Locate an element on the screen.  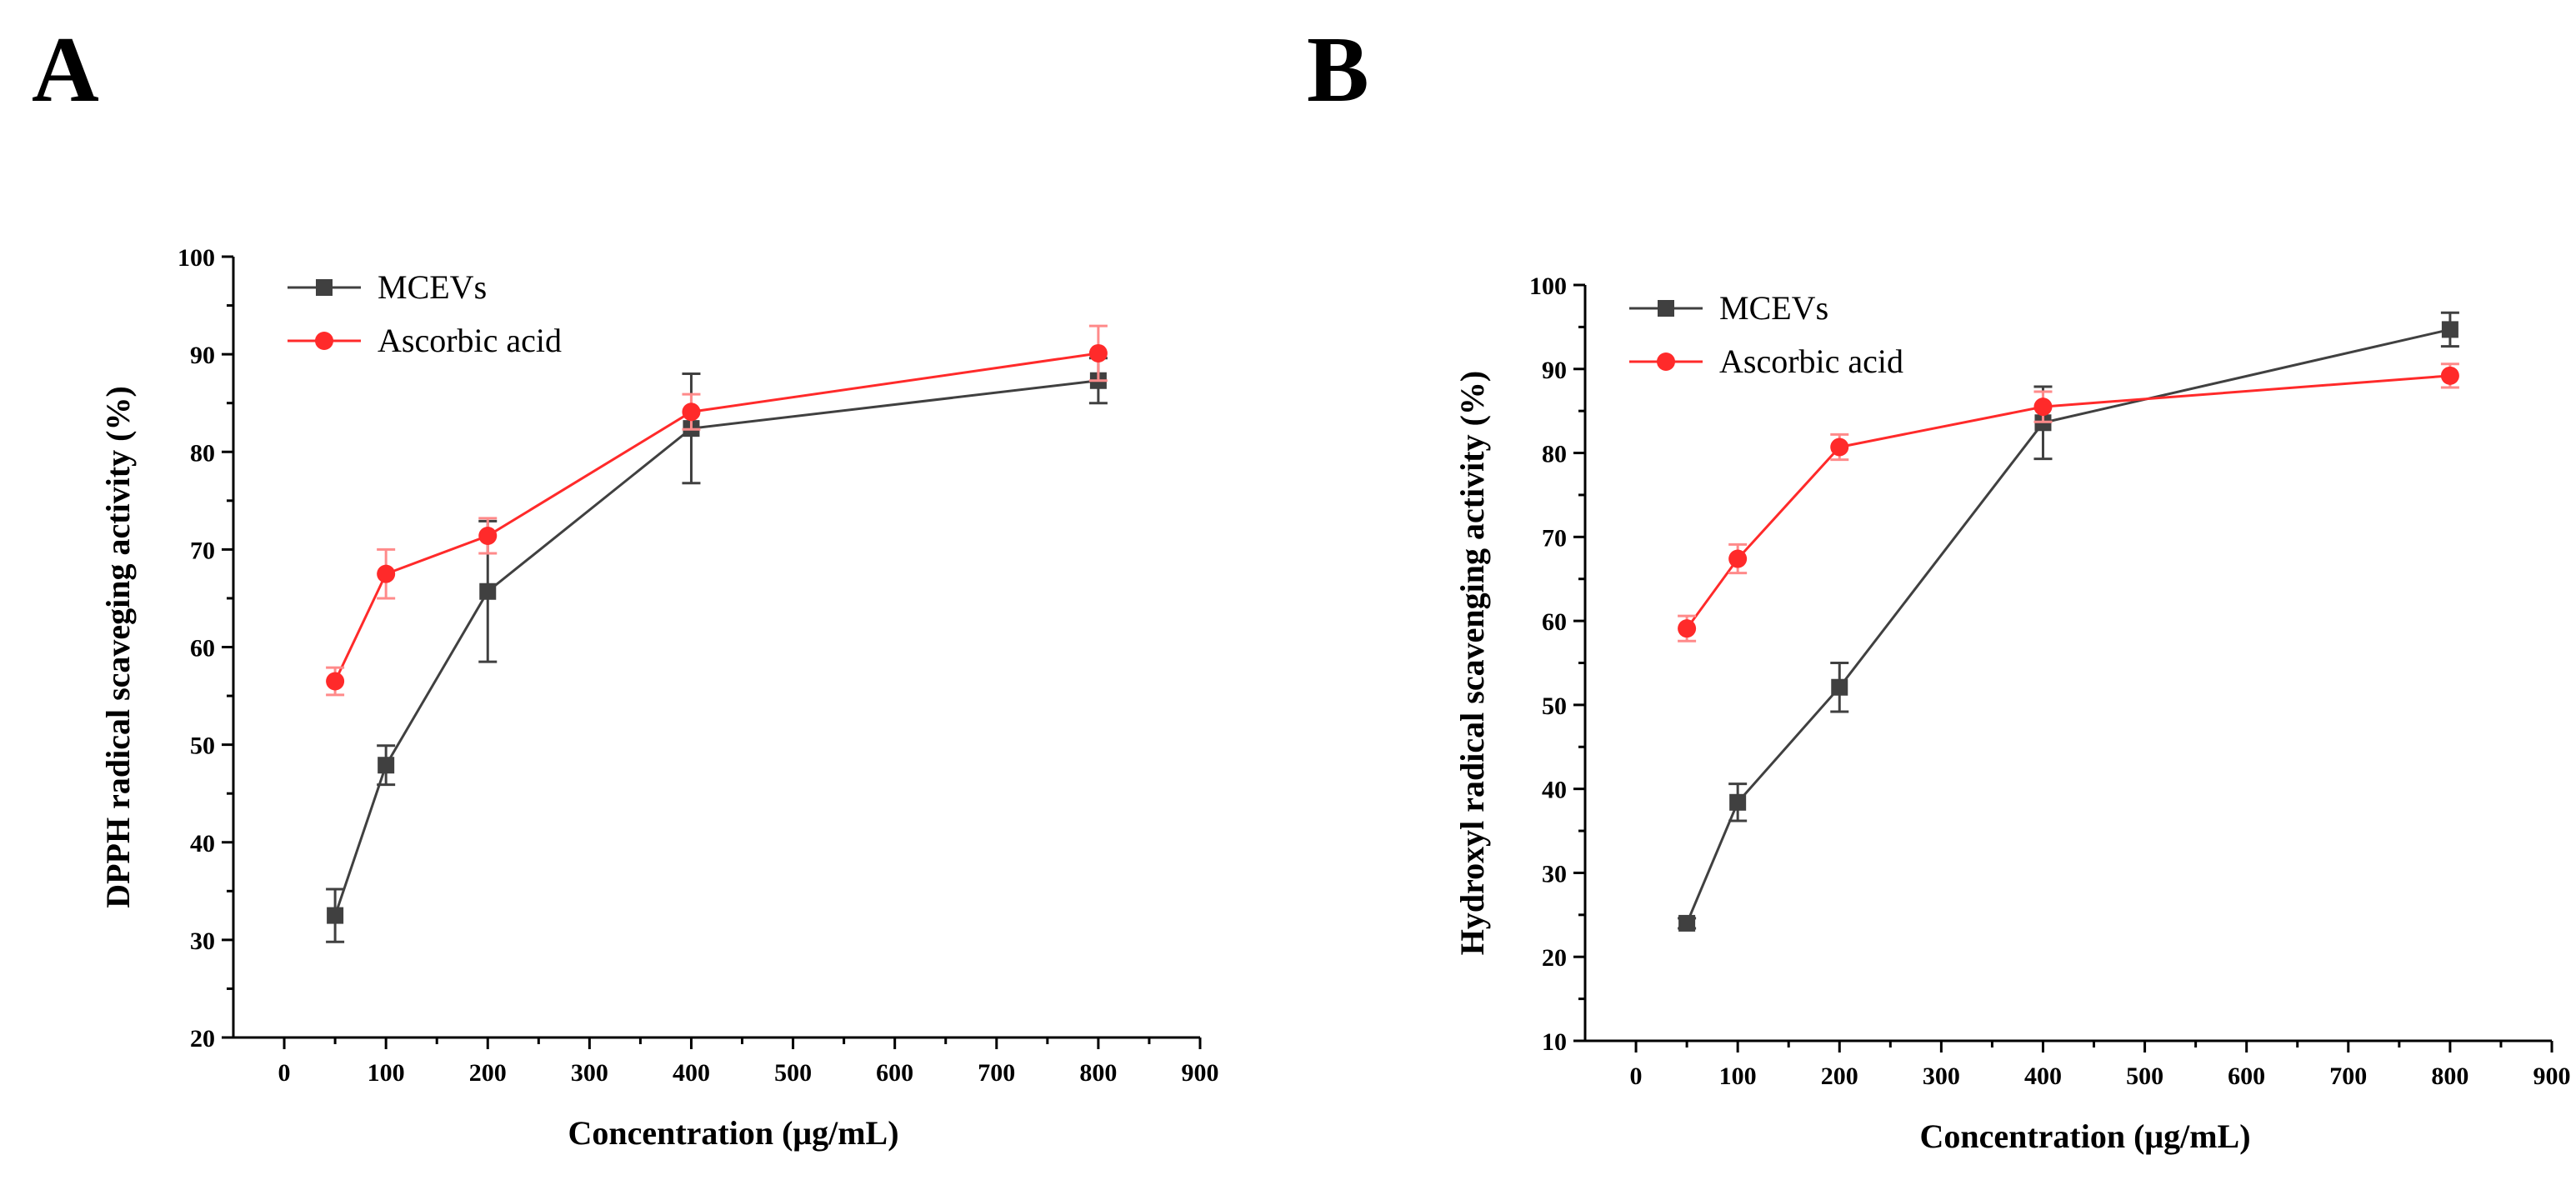
c0-x-tick-label: 600 is located at coordinates (894, 1073).